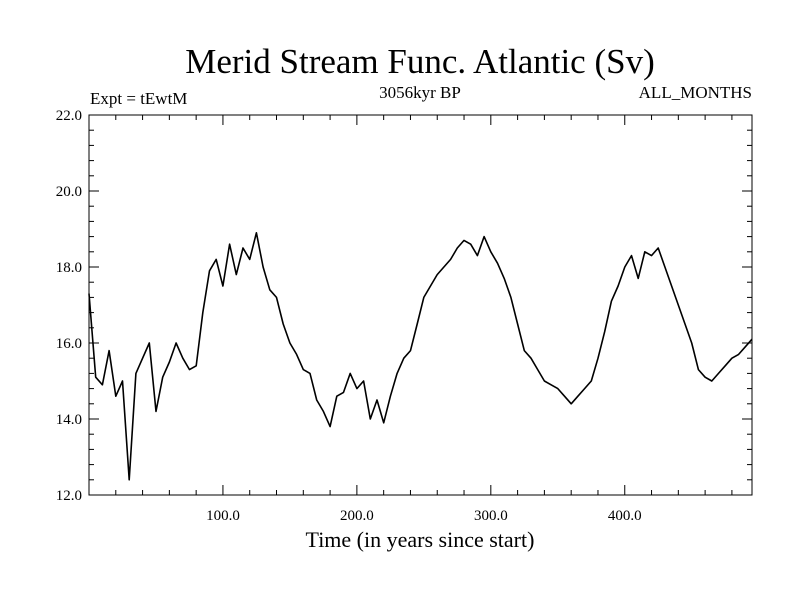  Describe the element at coordinates (420, 539) in the screenshot. I see `x-axis-label: Time (in years since start)` at that location.